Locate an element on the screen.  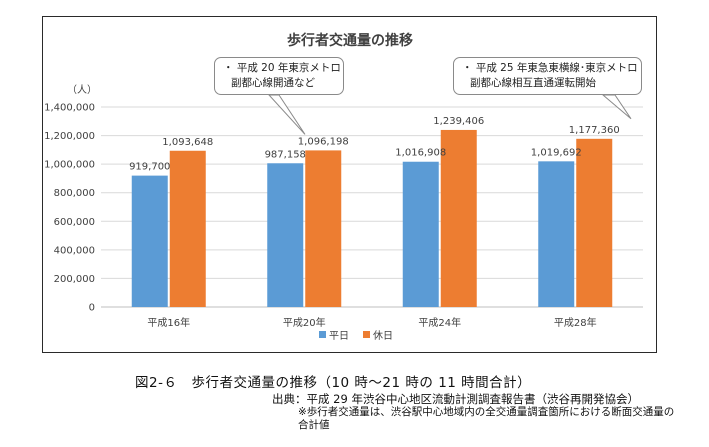
data-label: 1,239,406 is located at coordinates (458, 121).